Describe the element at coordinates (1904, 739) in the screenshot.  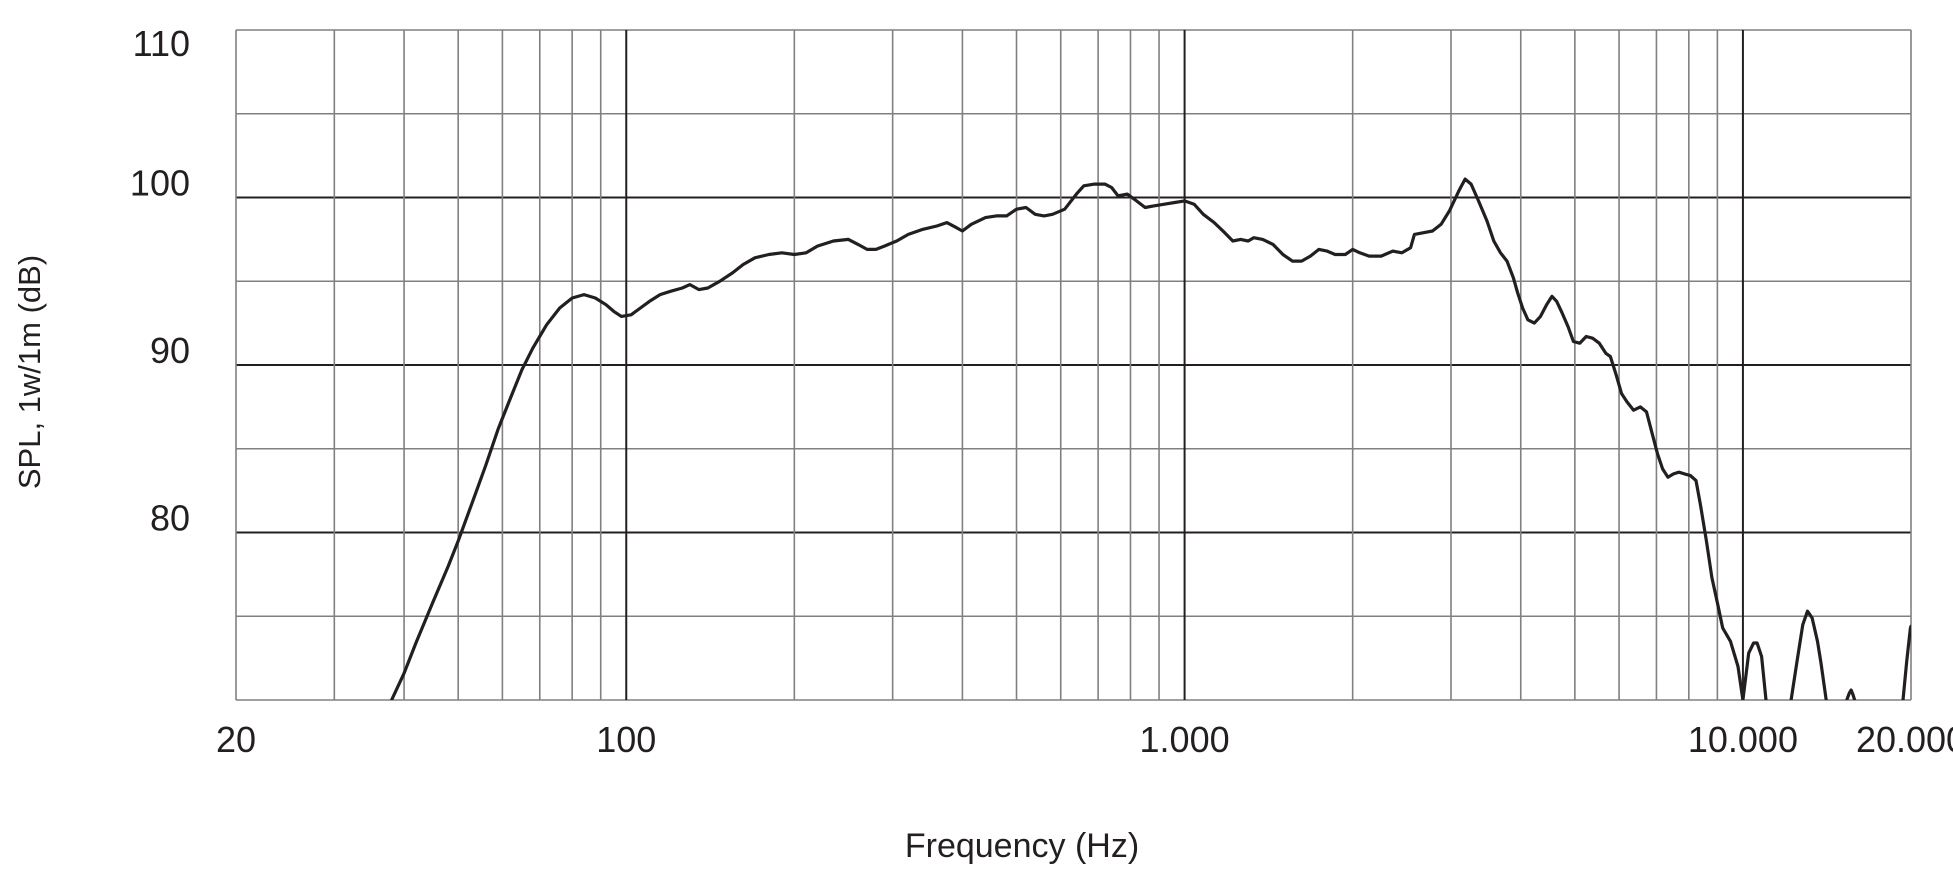
I see `x-tick-label: 20.000` at that location.